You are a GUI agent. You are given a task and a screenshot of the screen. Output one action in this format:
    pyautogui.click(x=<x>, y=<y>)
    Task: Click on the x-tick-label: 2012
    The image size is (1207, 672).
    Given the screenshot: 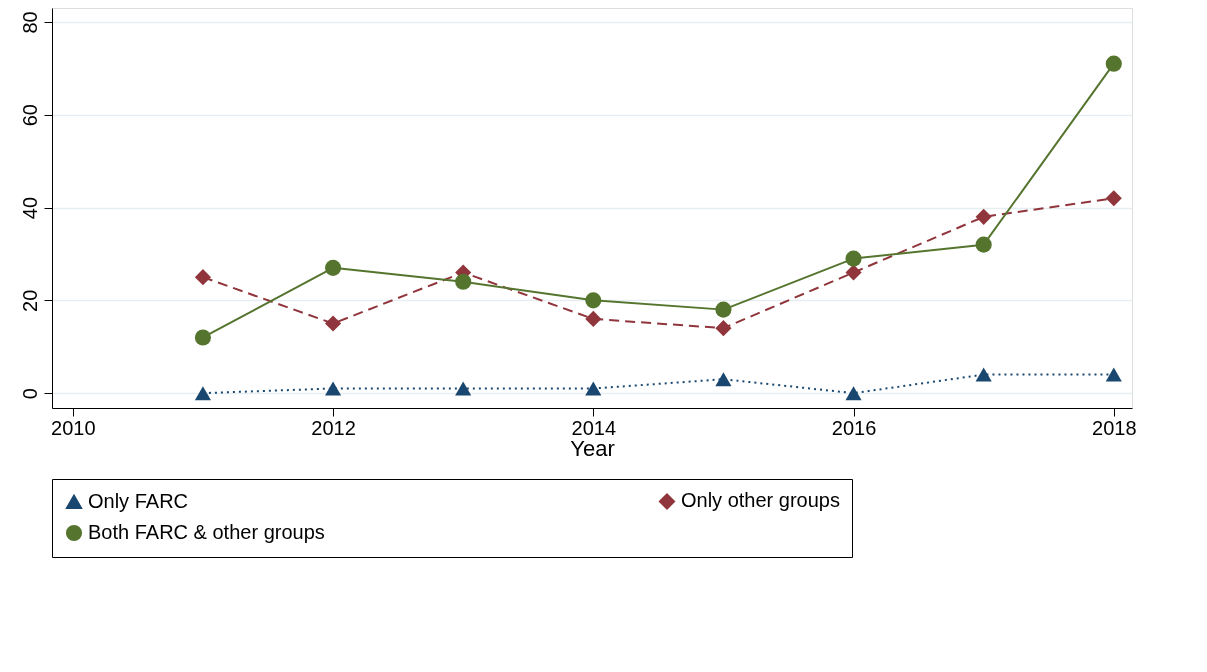 What is the action you would take?
    pyautogui.click(x=333, y=427)
    